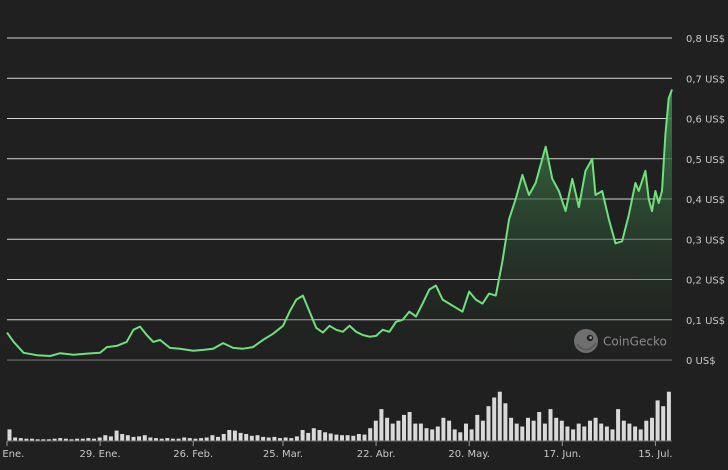 This screenshot has height=470, width=728. What do you see at coordinates (12, 454) in the screenshot?
I see `x-tick-label: 1. Ene.` at bounding box center [12, 454].